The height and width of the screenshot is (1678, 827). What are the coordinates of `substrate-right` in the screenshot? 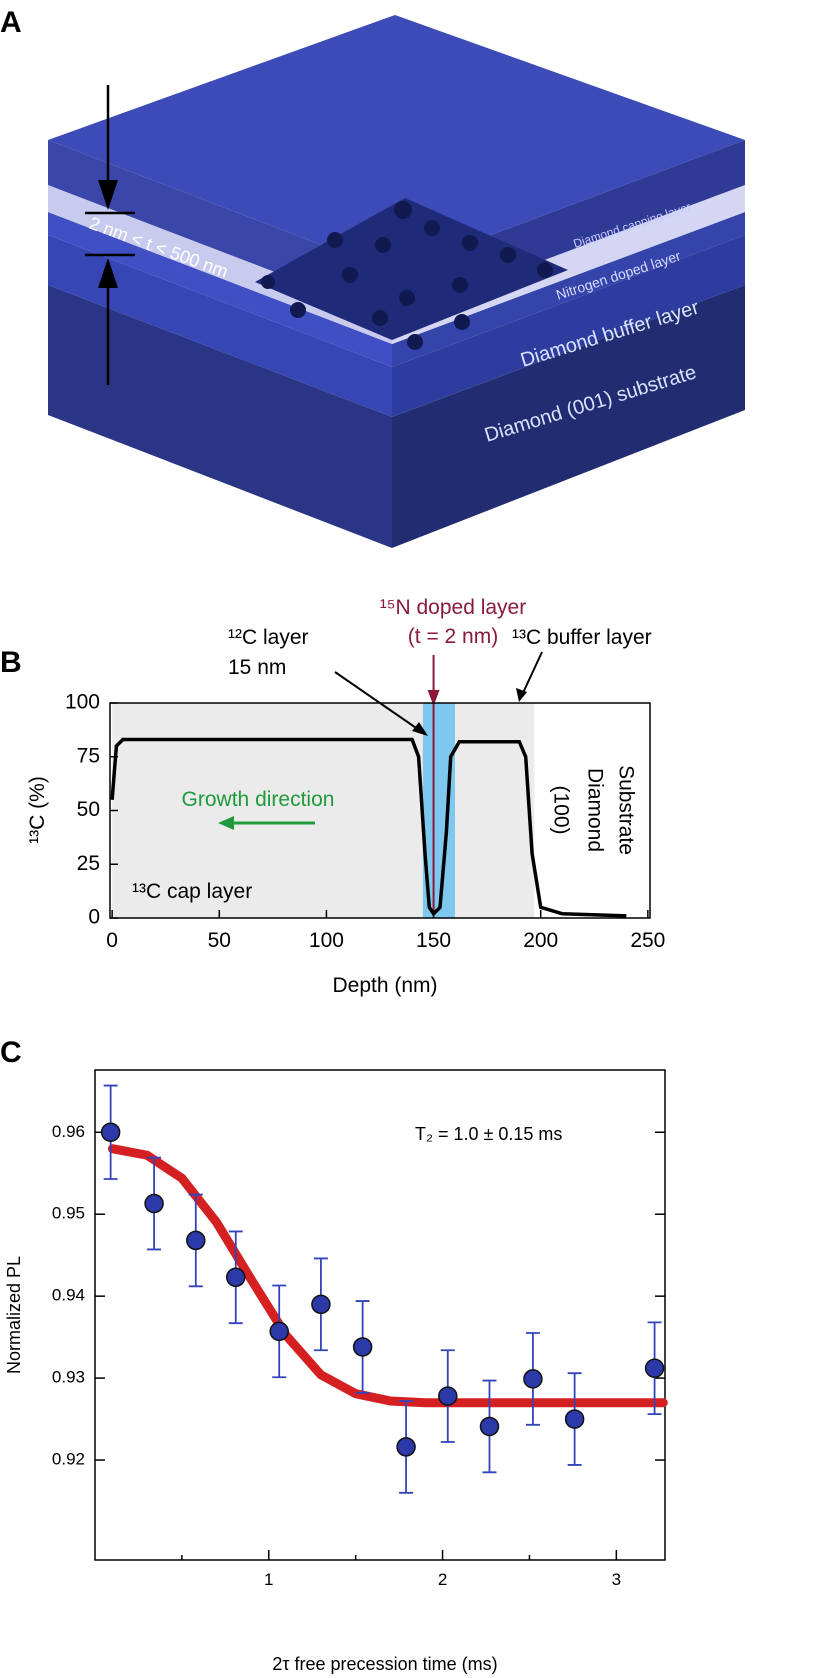 It's located at (568, 416).